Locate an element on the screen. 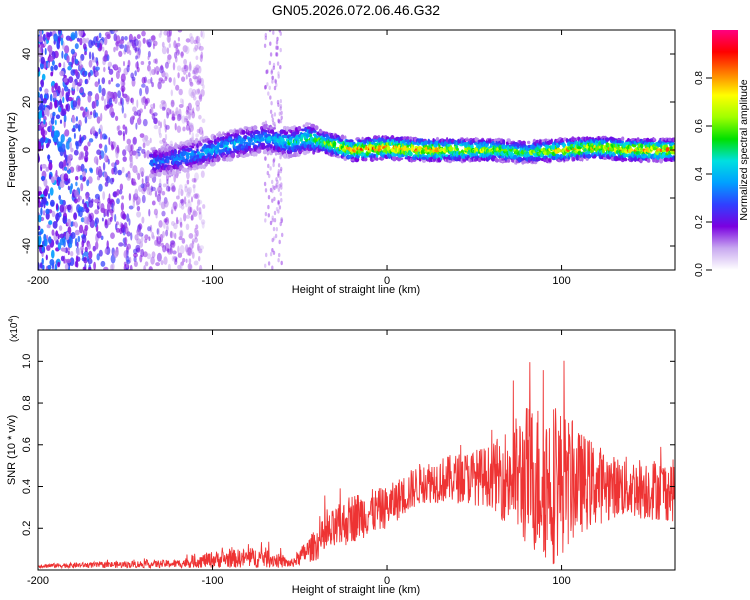 This screenshot has height=600, width=750. snr-scale-exponent: 4 is located at coordinates (11, 321).